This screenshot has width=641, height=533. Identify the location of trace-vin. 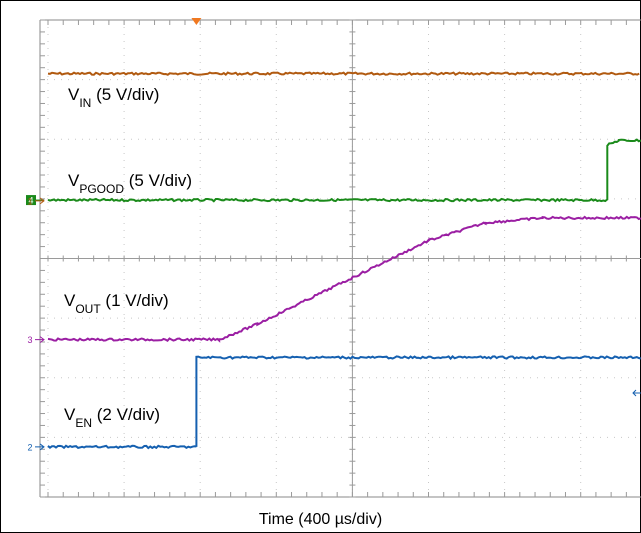
(343, 74).